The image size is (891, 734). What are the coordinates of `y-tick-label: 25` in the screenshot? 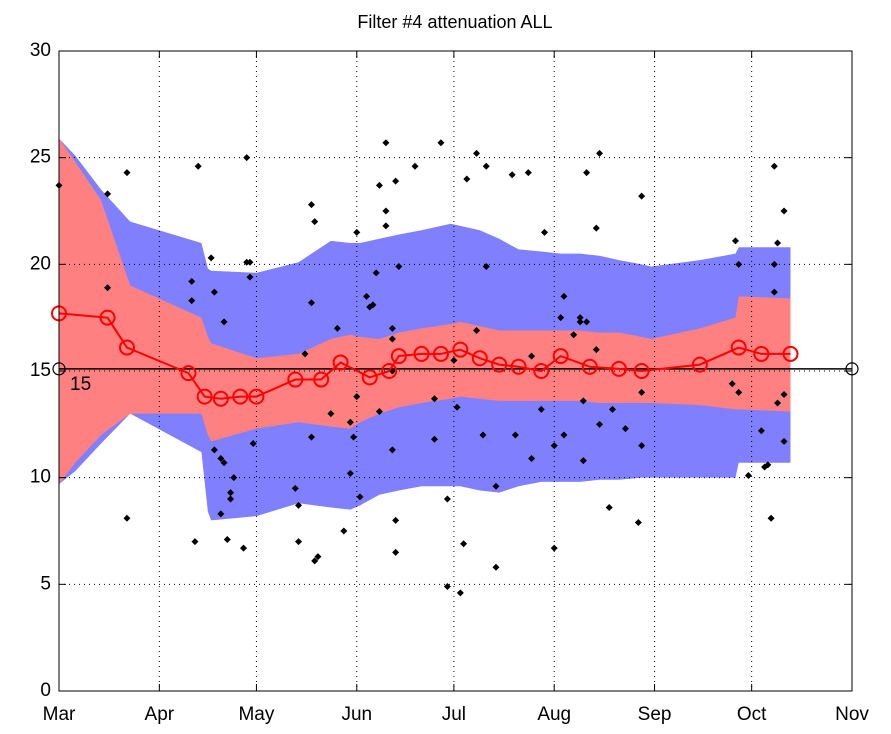 It's located at (40, 157).